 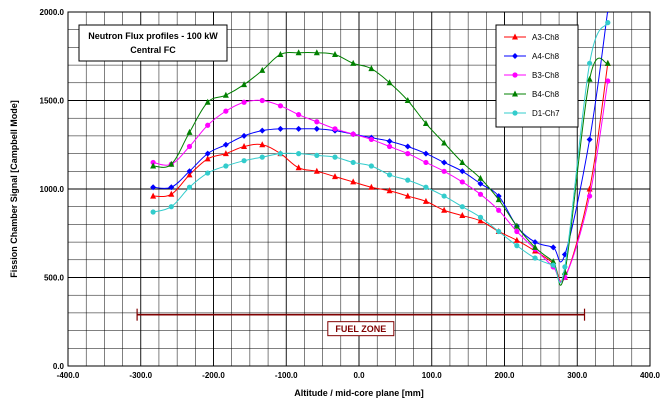 What do you see at coordinates (359, 375) in the screenshot?
I see `x-tick-label: 0.0` at bounding box center [359, 375].